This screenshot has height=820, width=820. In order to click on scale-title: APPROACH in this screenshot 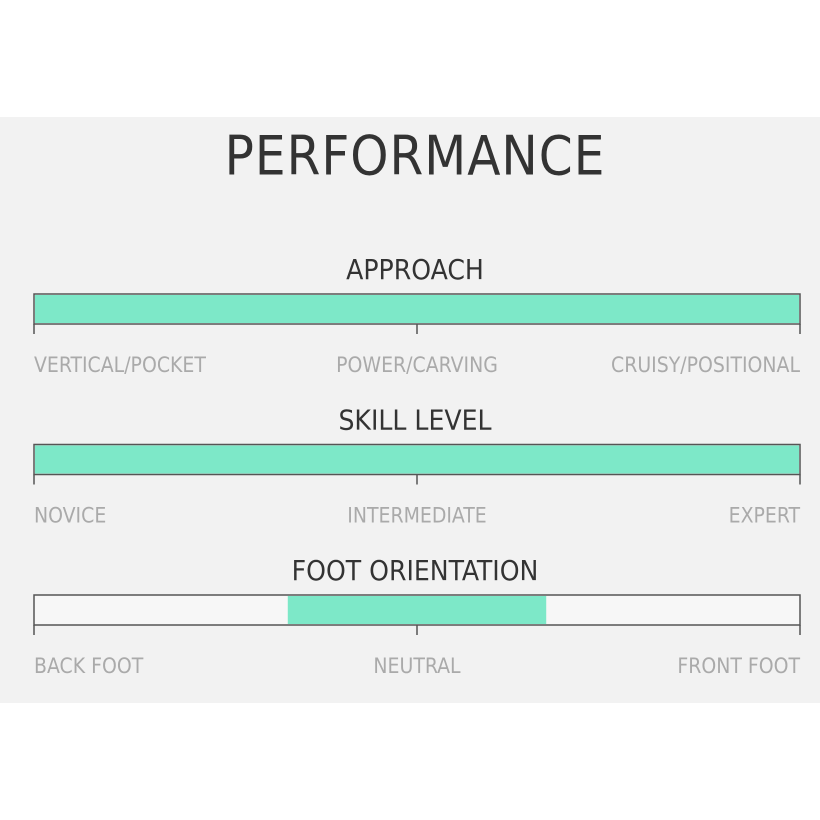, I will do `click(415, 269)`.